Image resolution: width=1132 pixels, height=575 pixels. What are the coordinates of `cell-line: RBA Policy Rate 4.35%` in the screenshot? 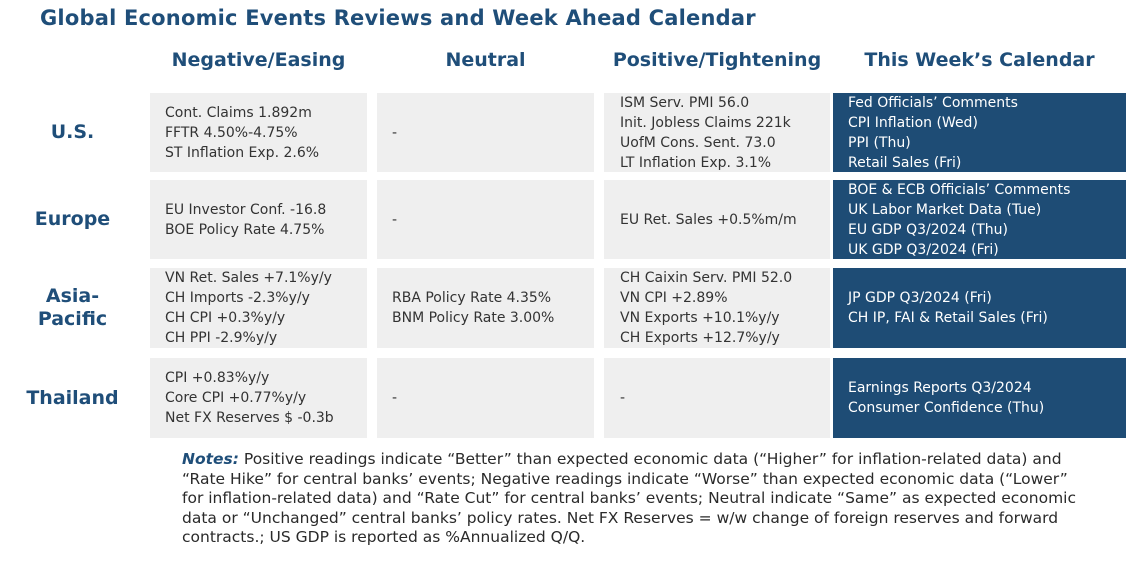 It's located at (472, 298).